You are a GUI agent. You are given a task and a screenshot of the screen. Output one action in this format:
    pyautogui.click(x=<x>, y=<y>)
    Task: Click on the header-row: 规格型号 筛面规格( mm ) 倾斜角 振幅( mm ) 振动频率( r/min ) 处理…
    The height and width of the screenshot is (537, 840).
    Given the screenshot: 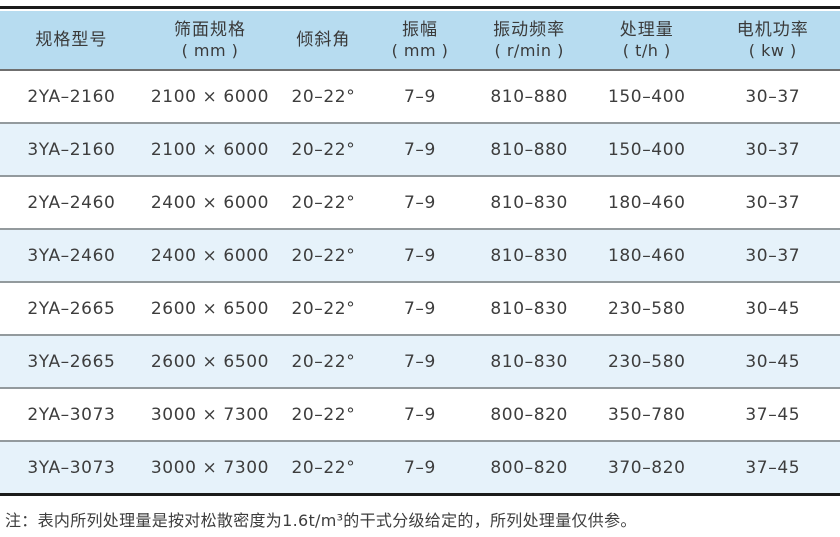 What is the action you would take?
    pyautogui.click(x=420, y=41)
    